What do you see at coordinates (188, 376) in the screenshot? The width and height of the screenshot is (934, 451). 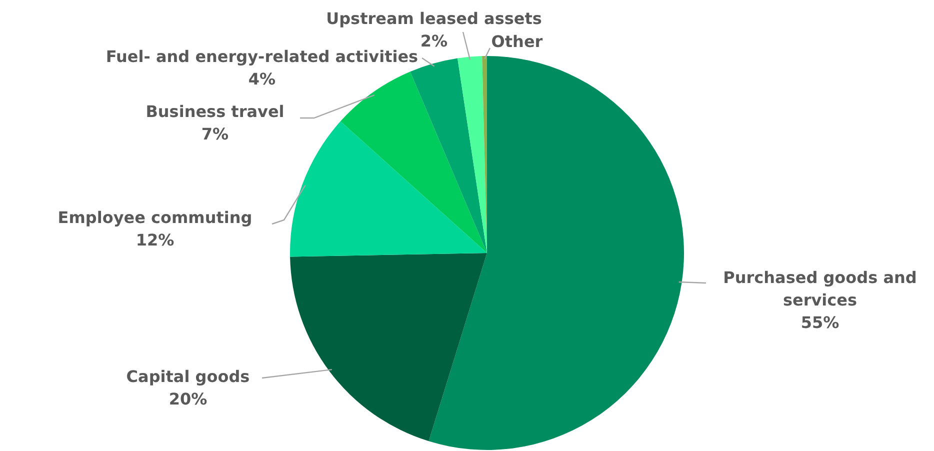 I see `slice-label: Capital goods` at bounding box center [188, 376].